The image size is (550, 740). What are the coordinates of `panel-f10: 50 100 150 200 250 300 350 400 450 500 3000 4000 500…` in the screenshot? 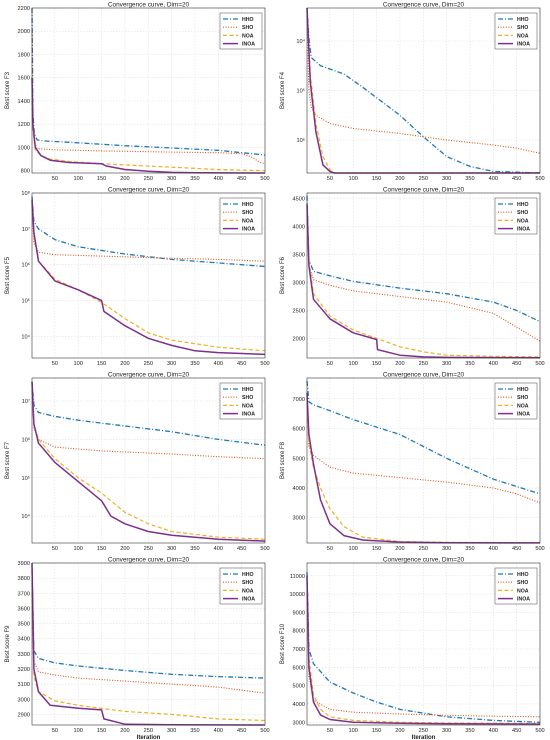 It's located at (412, 647).